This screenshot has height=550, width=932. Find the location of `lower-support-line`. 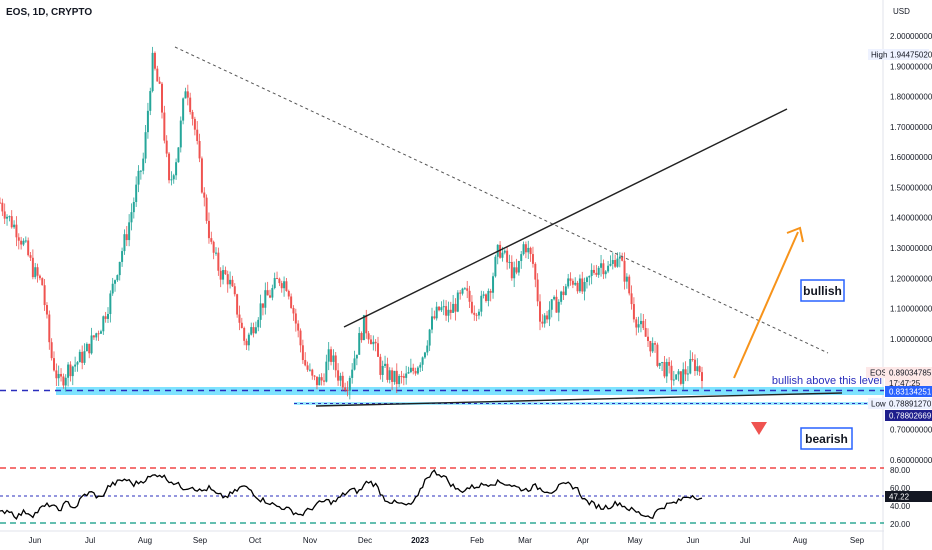

lower-support-line is located at coordinates (579, 399).